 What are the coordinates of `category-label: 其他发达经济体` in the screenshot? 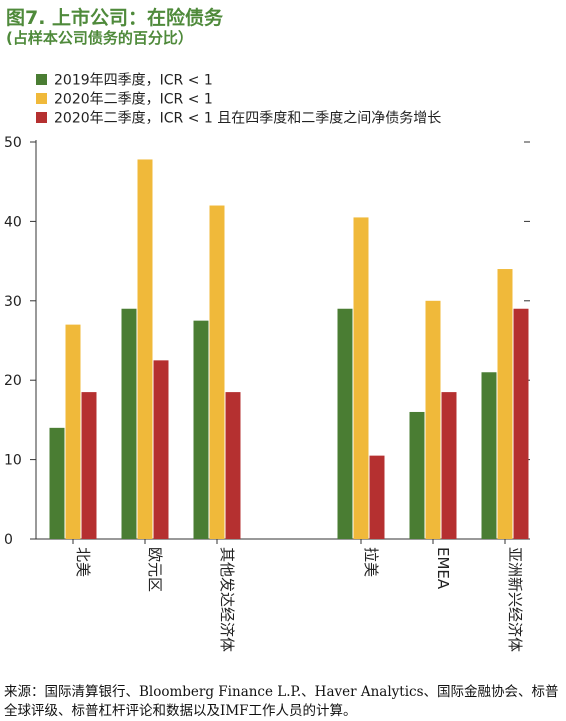 It's located at (227, 599).